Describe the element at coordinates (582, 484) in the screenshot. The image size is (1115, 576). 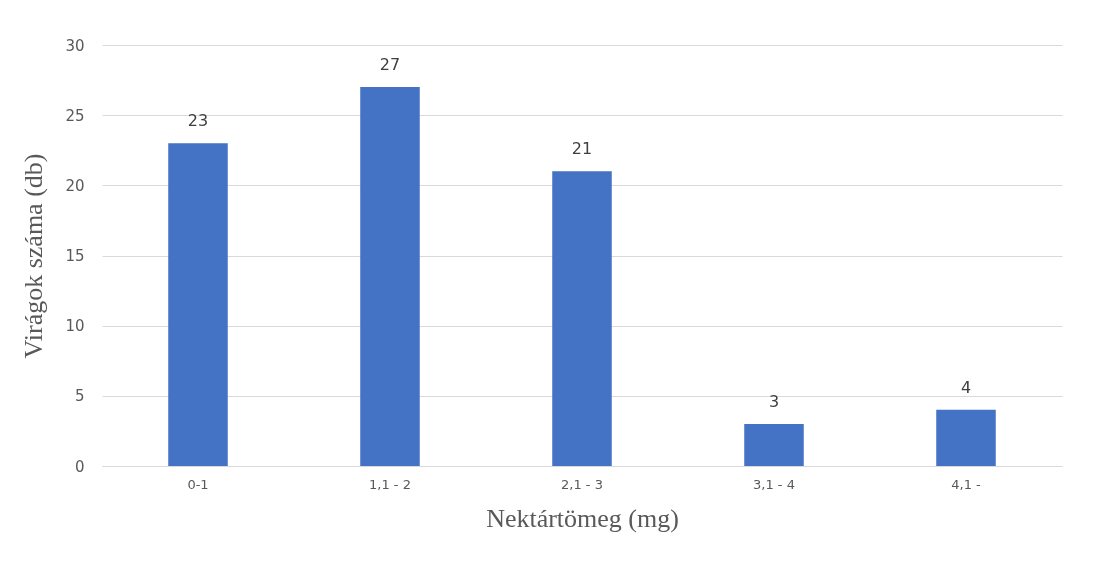
I see `x-tick-label: 2,1 - 3` at that location.